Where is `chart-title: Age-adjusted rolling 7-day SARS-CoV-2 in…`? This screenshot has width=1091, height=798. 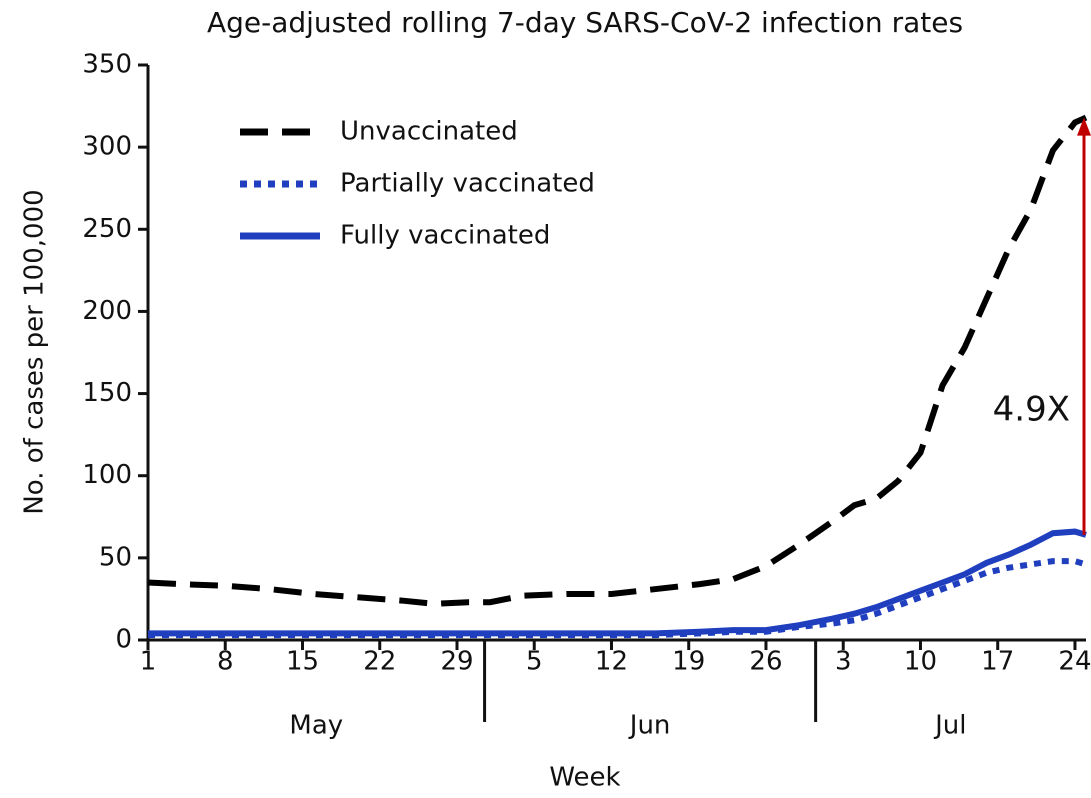 chart-title: Age-adjusted rolling 7-day SARS-CoV-2 in… is located at coordinates (585, 22).